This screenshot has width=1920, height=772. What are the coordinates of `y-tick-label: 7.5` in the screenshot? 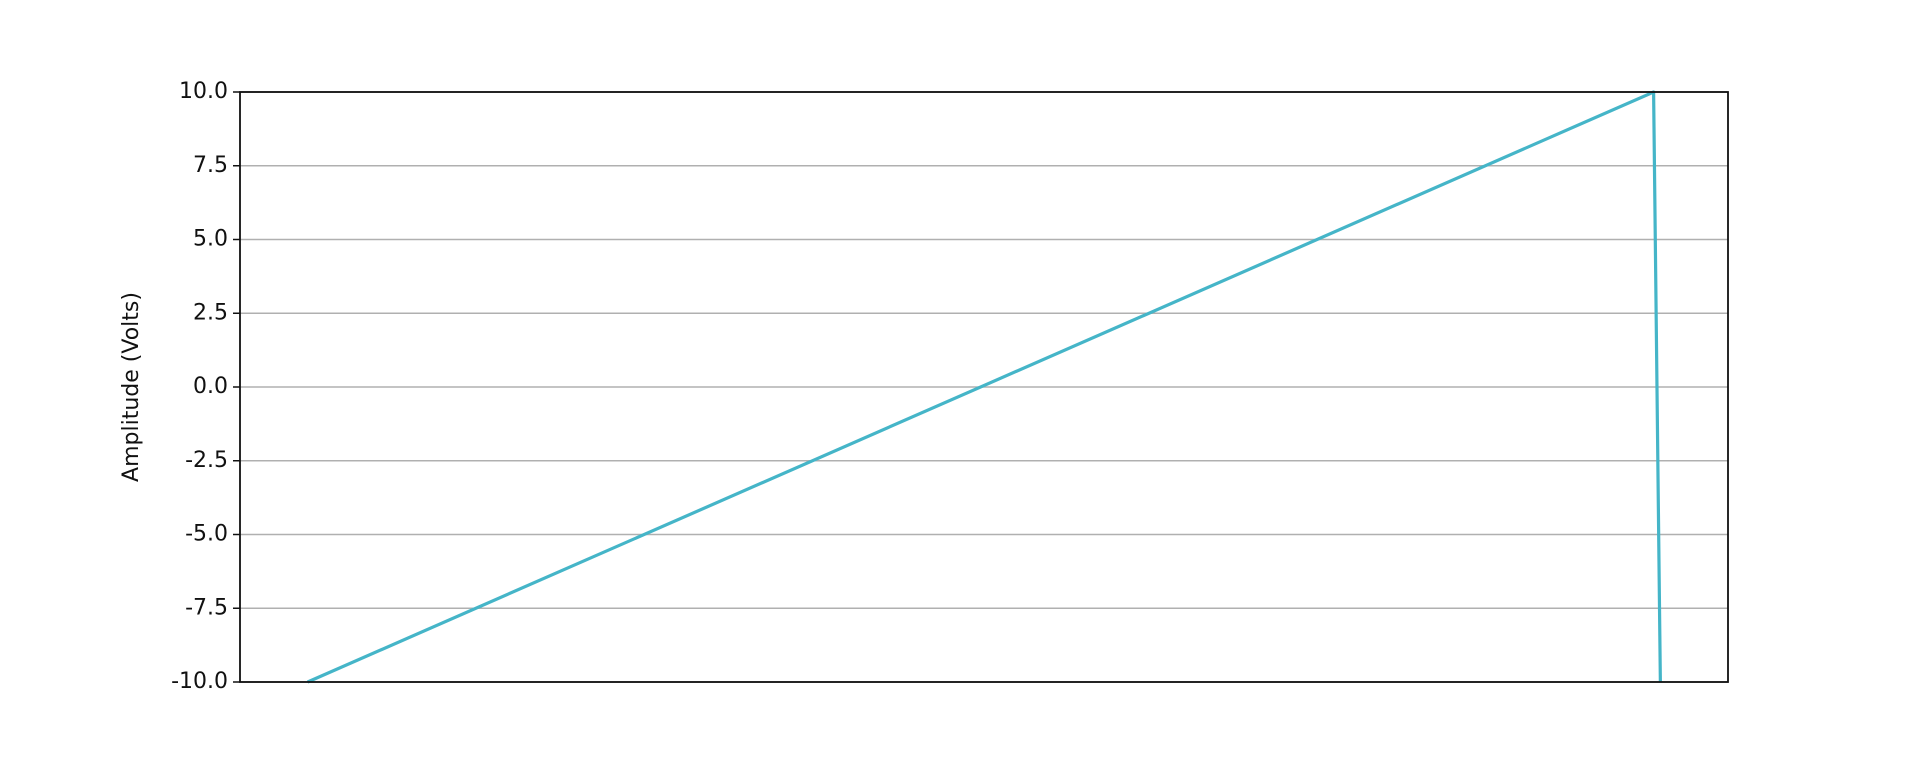 It's located at (210, 165).